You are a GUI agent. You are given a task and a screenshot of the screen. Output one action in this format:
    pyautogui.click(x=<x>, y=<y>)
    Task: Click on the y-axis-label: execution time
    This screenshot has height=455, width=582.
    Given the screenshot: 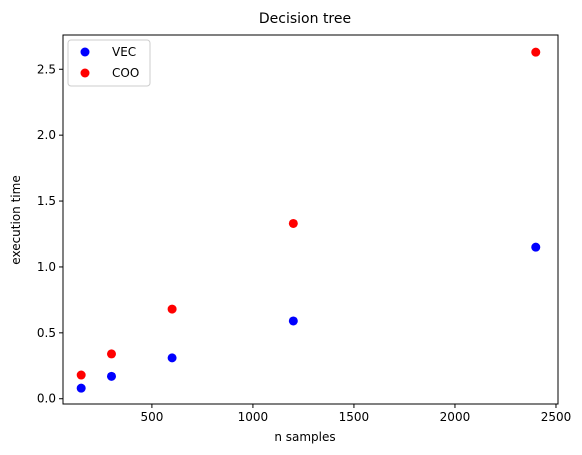 What is the action you would take?
    pyautogui.click(x=16, y=219)
    